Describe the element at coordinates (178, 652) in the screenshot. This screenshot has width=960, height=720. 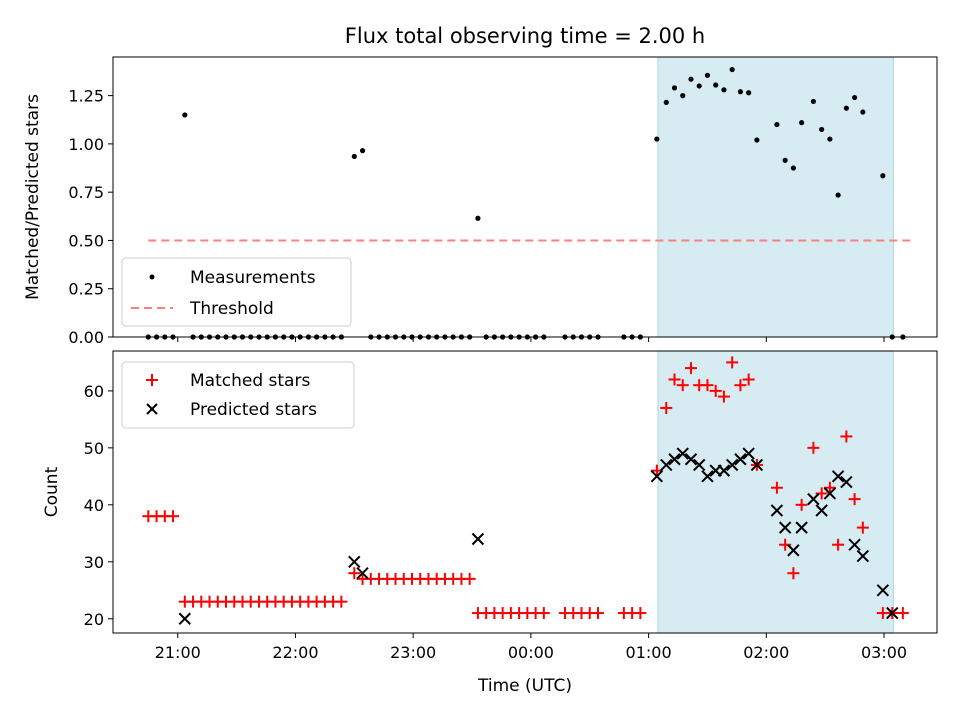
I see `x-tick-label: 21:00` at that location.